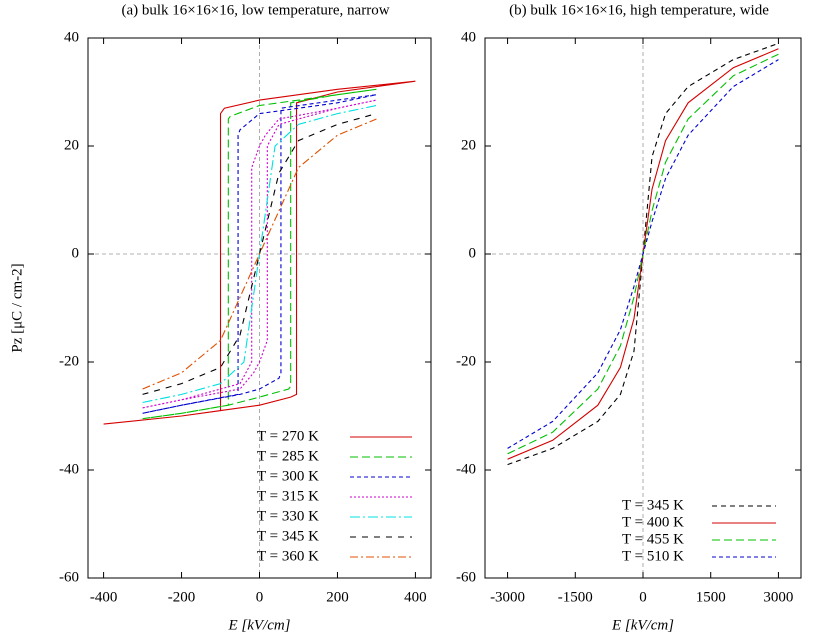 The image size is (814, 637). What do you see at coordinates (288, 456) in the screenshot?
I see `legend-label: T = 285 K` at bounding box center [288, 456].